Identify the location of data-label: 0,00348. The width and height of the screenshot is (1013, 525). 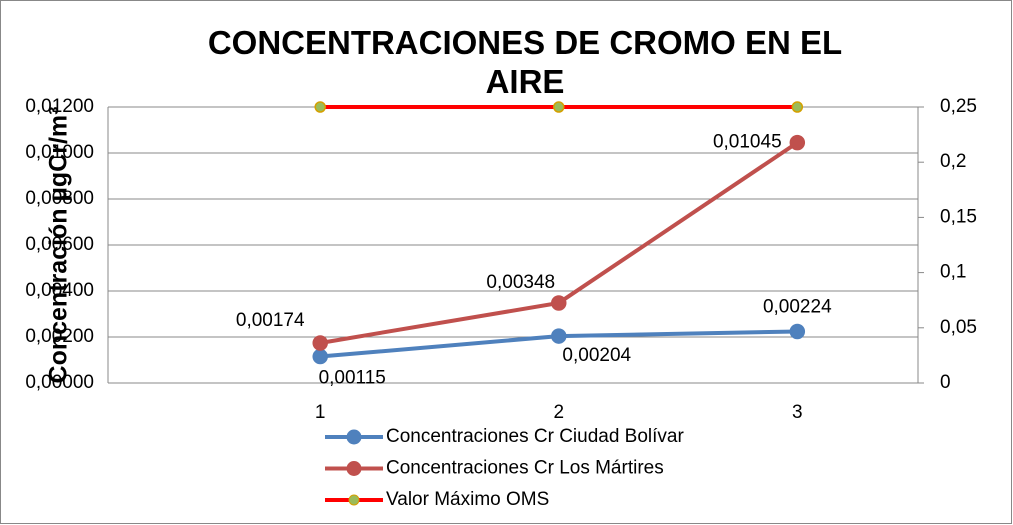
(520, 282).